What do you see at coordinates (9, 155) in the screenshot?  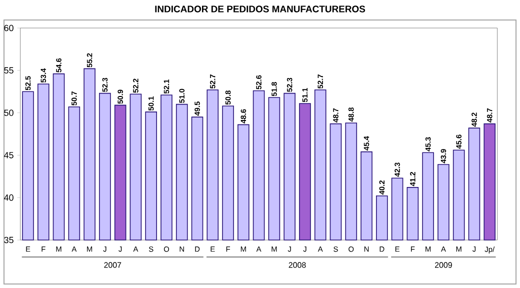 I see `y-tick-label: 45` at bounding box center [9, 155].